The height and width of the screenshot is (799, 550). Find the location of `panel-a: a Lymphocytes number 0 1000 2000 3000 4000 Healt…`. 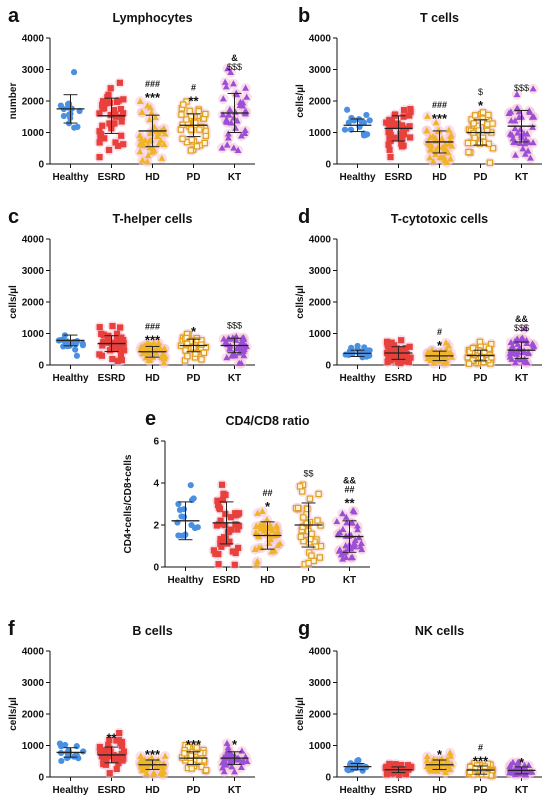

panel-a: a Lymphocytes number 0 1000 2000 3000 4000 Healt… is located at coordinates (131, 94).